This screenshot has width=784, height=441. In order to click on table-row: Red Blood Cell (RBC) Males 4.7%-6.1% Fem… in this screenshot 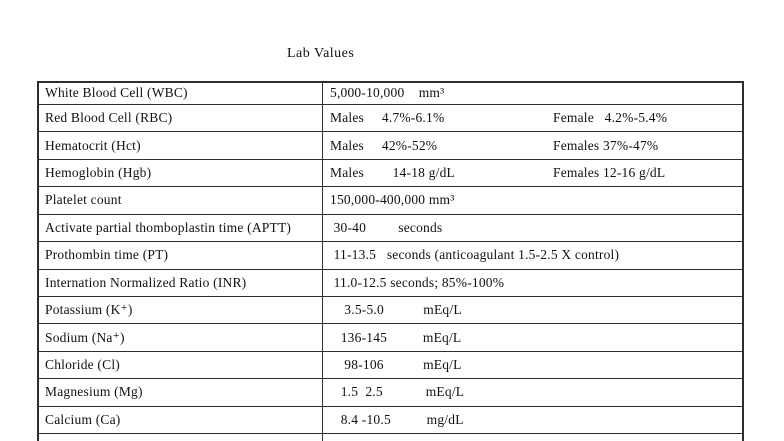, I will do `click(390, 118)`.